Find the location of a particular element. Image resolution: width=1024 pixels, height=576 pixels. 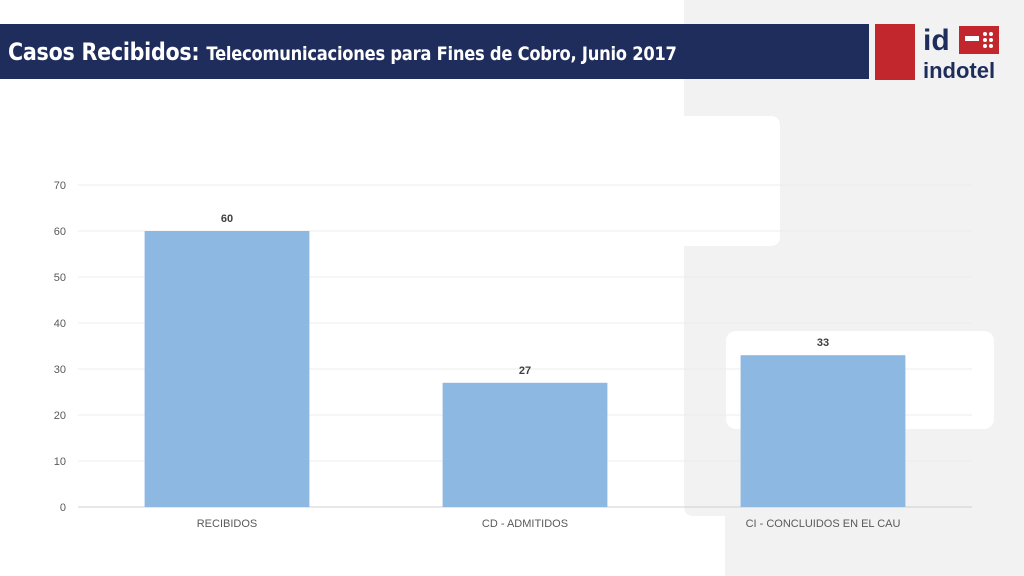

logo-text-top: id is located at coordinates (936, 40).